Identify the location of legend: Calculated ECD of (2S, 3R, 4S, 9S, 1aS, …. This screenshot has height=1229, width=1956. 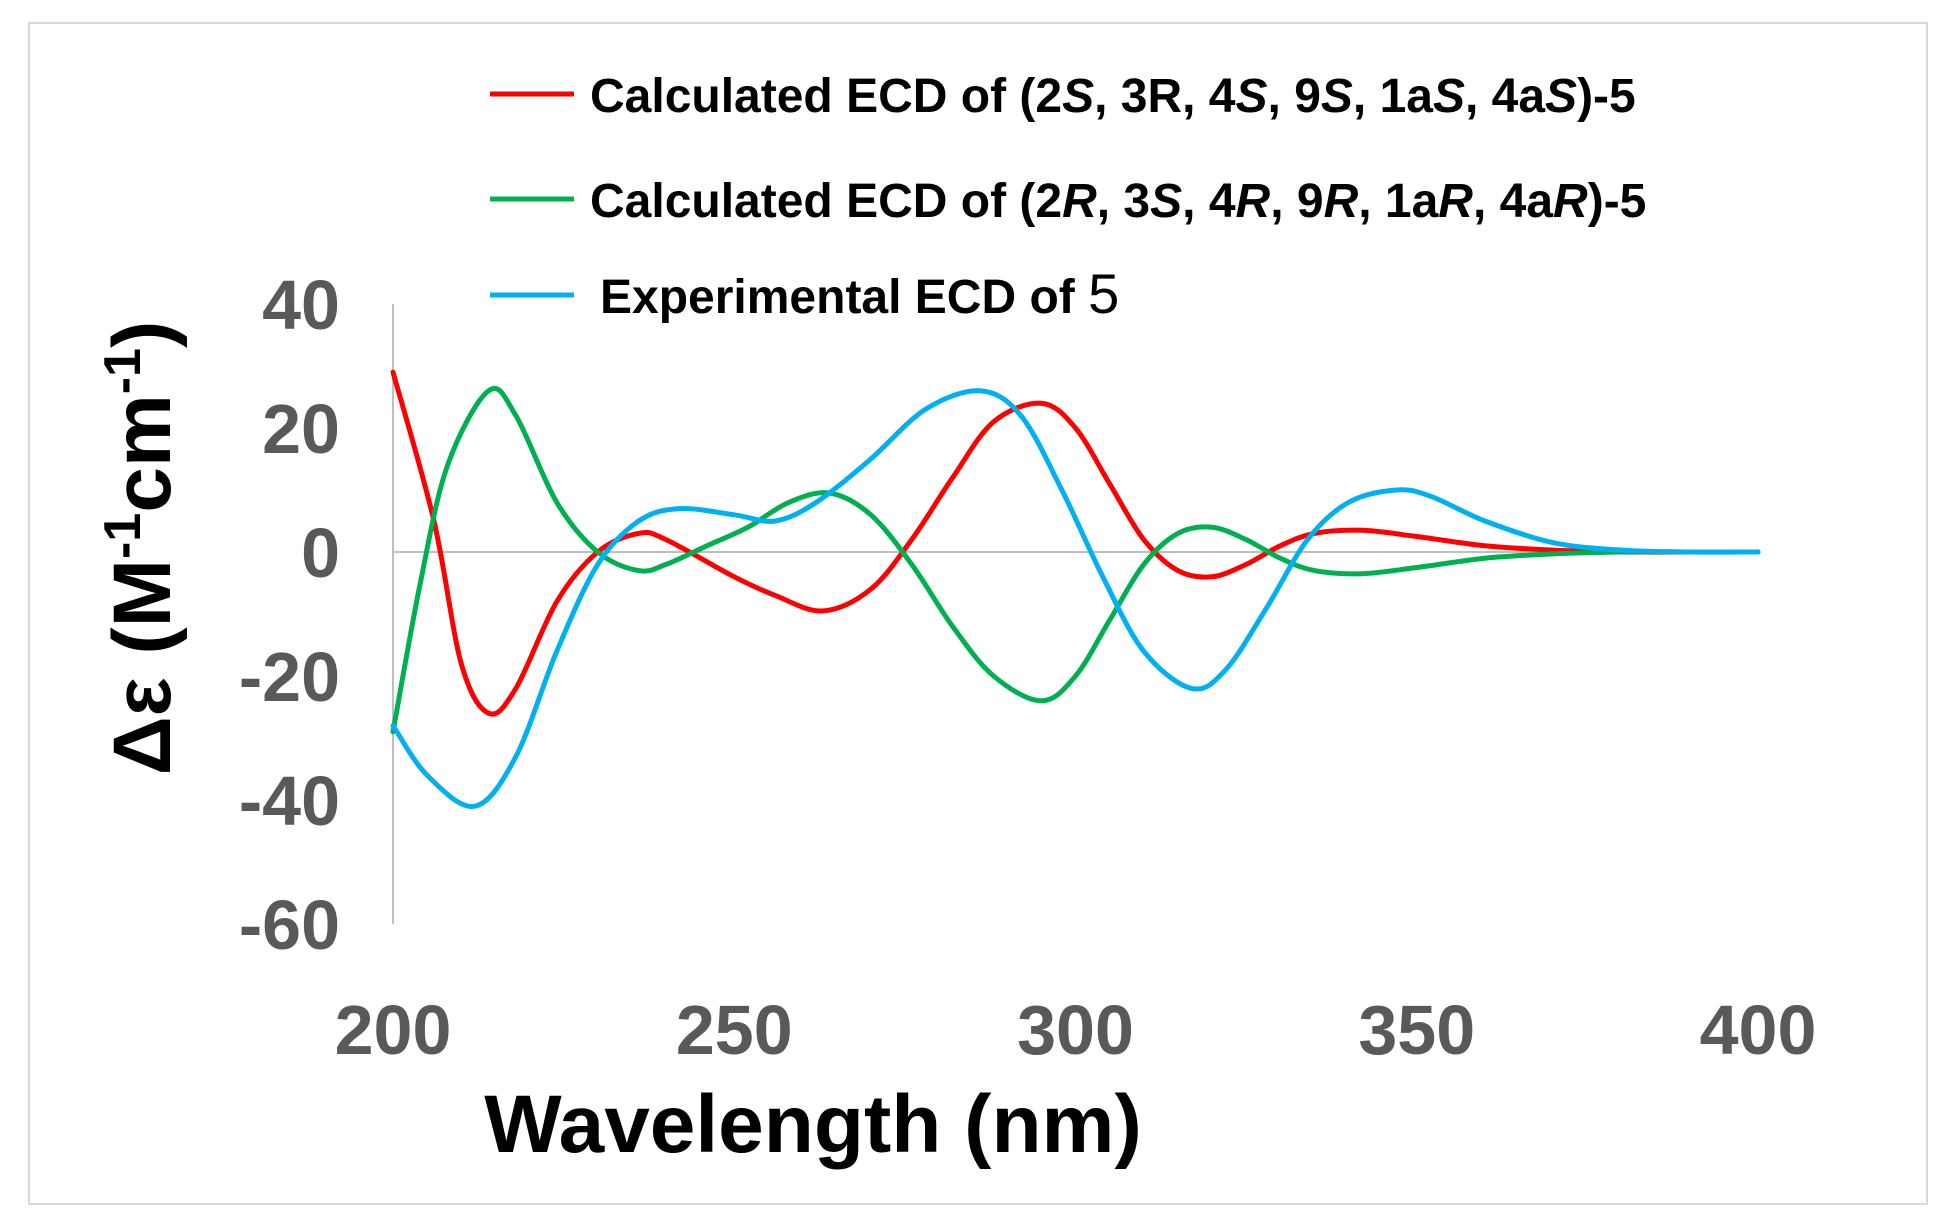
(1068, 197).